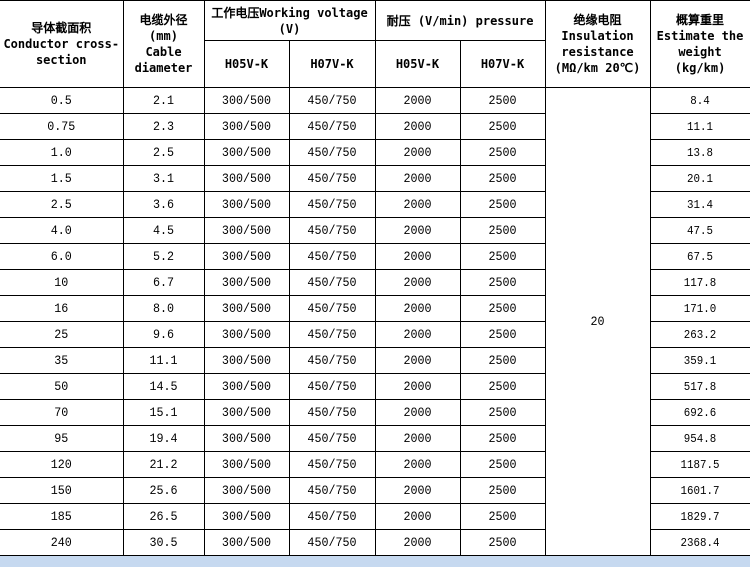 This screenshot has height=567, width=750. I want to click on table-row: 150 25.6 300/500 450/750 2000 2500 1601.7, so click(375, 490).